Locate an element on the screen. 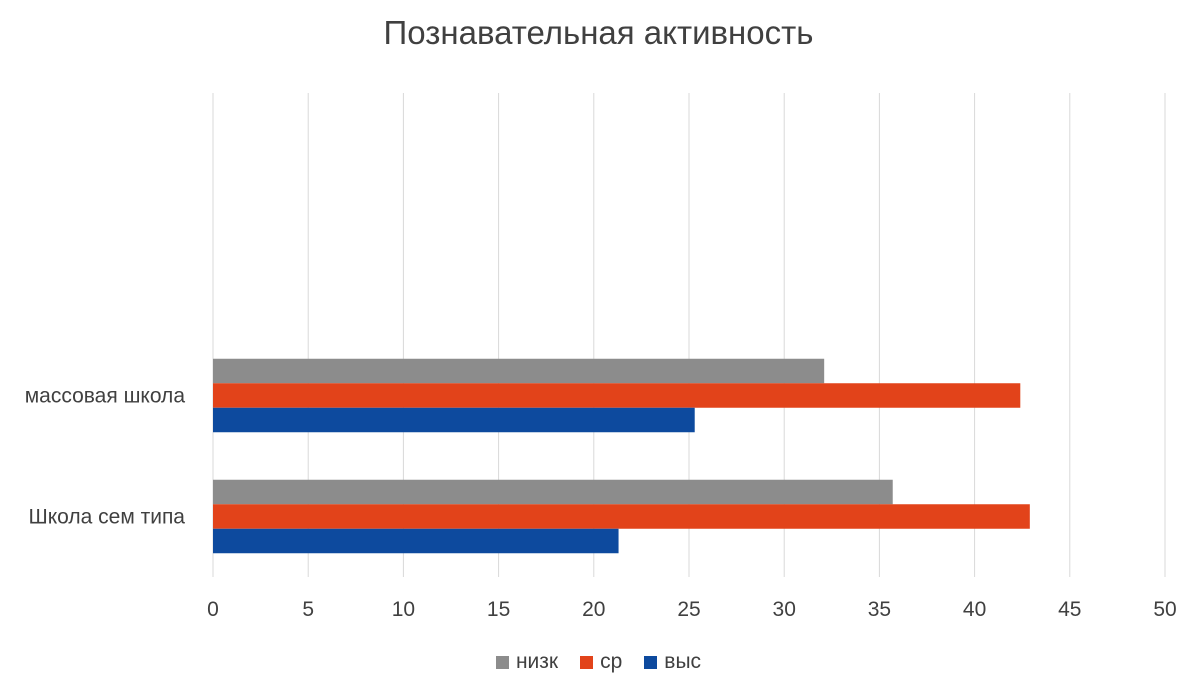  legend: низк ср выс is located at coordinates (598, 662).